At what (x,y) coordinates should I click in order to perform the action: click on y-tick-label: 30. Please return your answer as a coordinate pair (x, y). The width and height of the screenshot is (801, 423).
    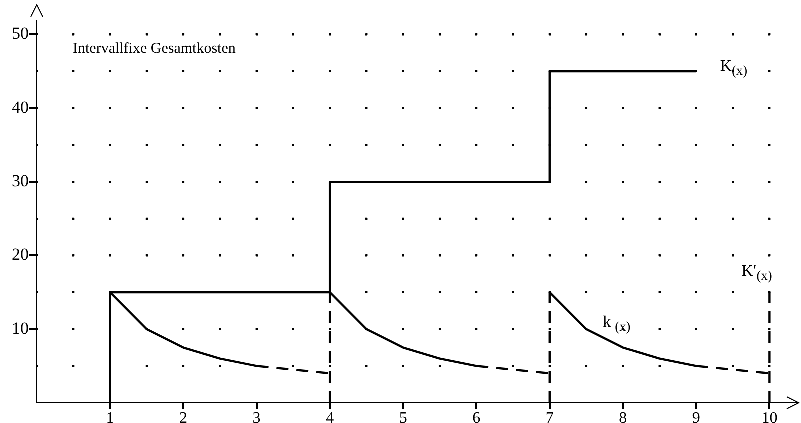
    Looking at the image, I should click on (20, 181).